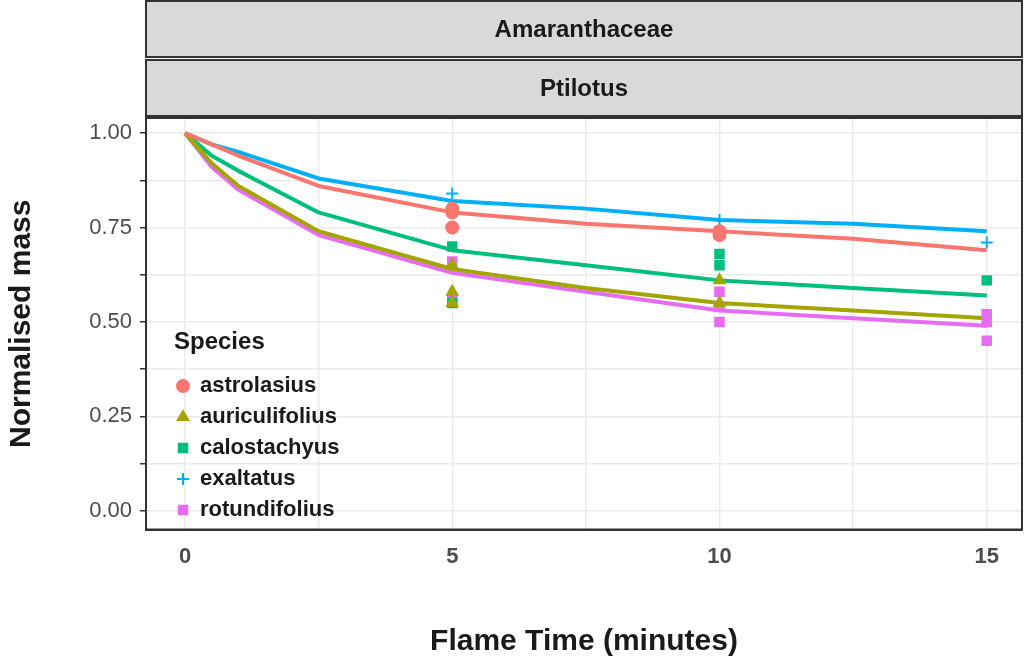  Describe the element at coordinates (270, 447) in the screenshot. I see `legend-label: calostachyus` at that location.